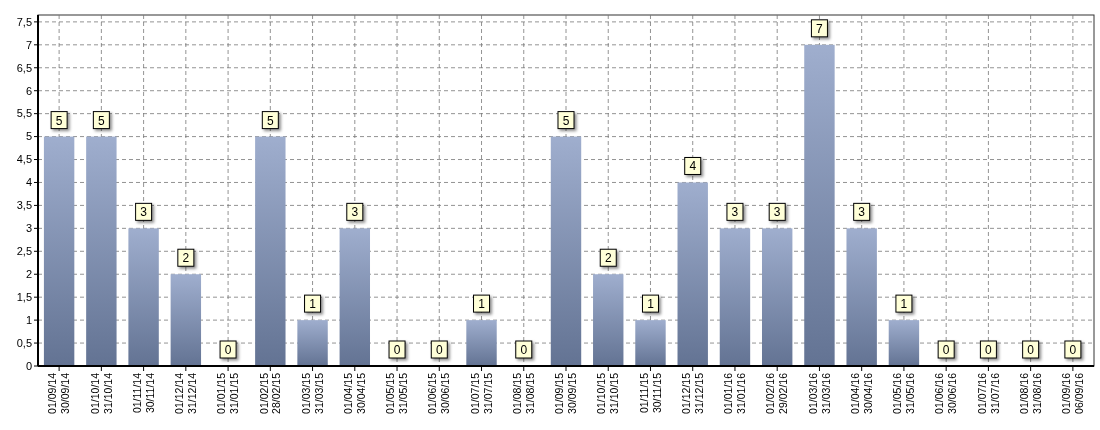  I want to click on x-tick-label: 01/03/16 31/03/16, so click(819, 393).